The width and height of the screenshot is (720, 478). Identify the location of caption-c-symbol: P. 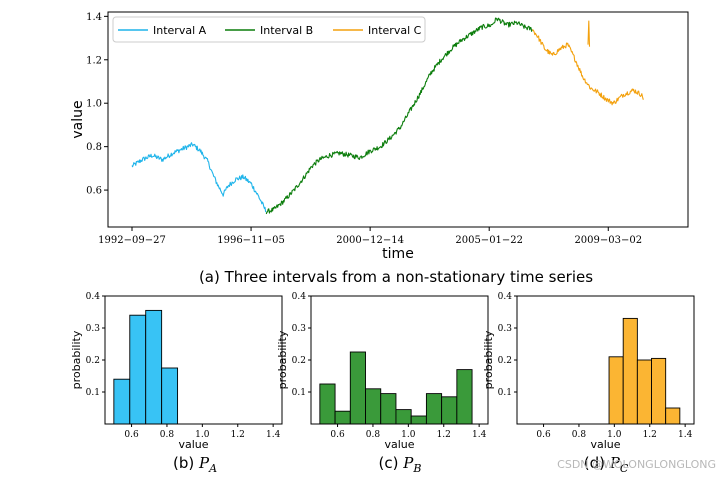
(408, 463).